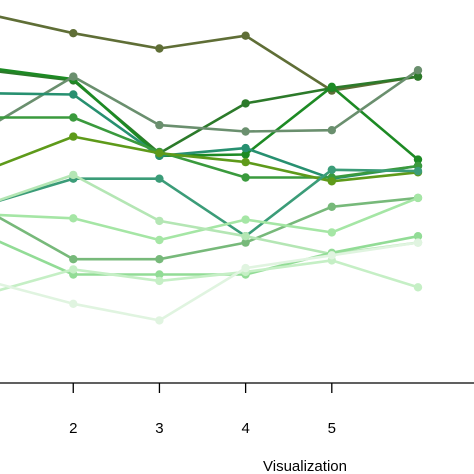 This screenshot has height=474, width=474. Describe the element at coordinates (332, 428) in the screenshot. I see `x-tick-label: 5` at that location.